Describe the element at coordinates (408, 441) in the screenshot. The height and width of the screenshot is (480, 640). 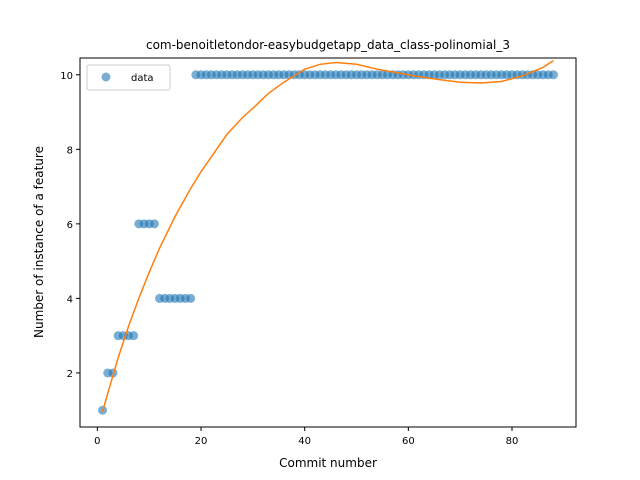
I see `x-tick-label: 60` at that location.